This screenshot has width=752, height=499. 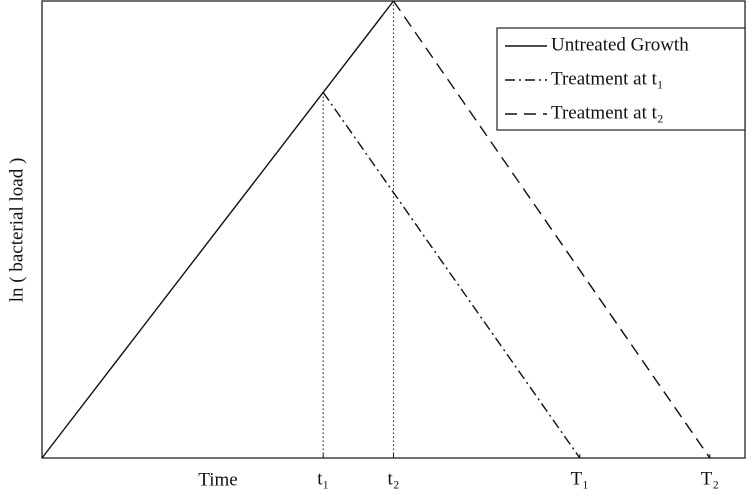 What do you see at coordinates (16, 230) in the screenshot?
I see `y-axis-label: ln ( bacterial load )` at bounding box center [16, 230].